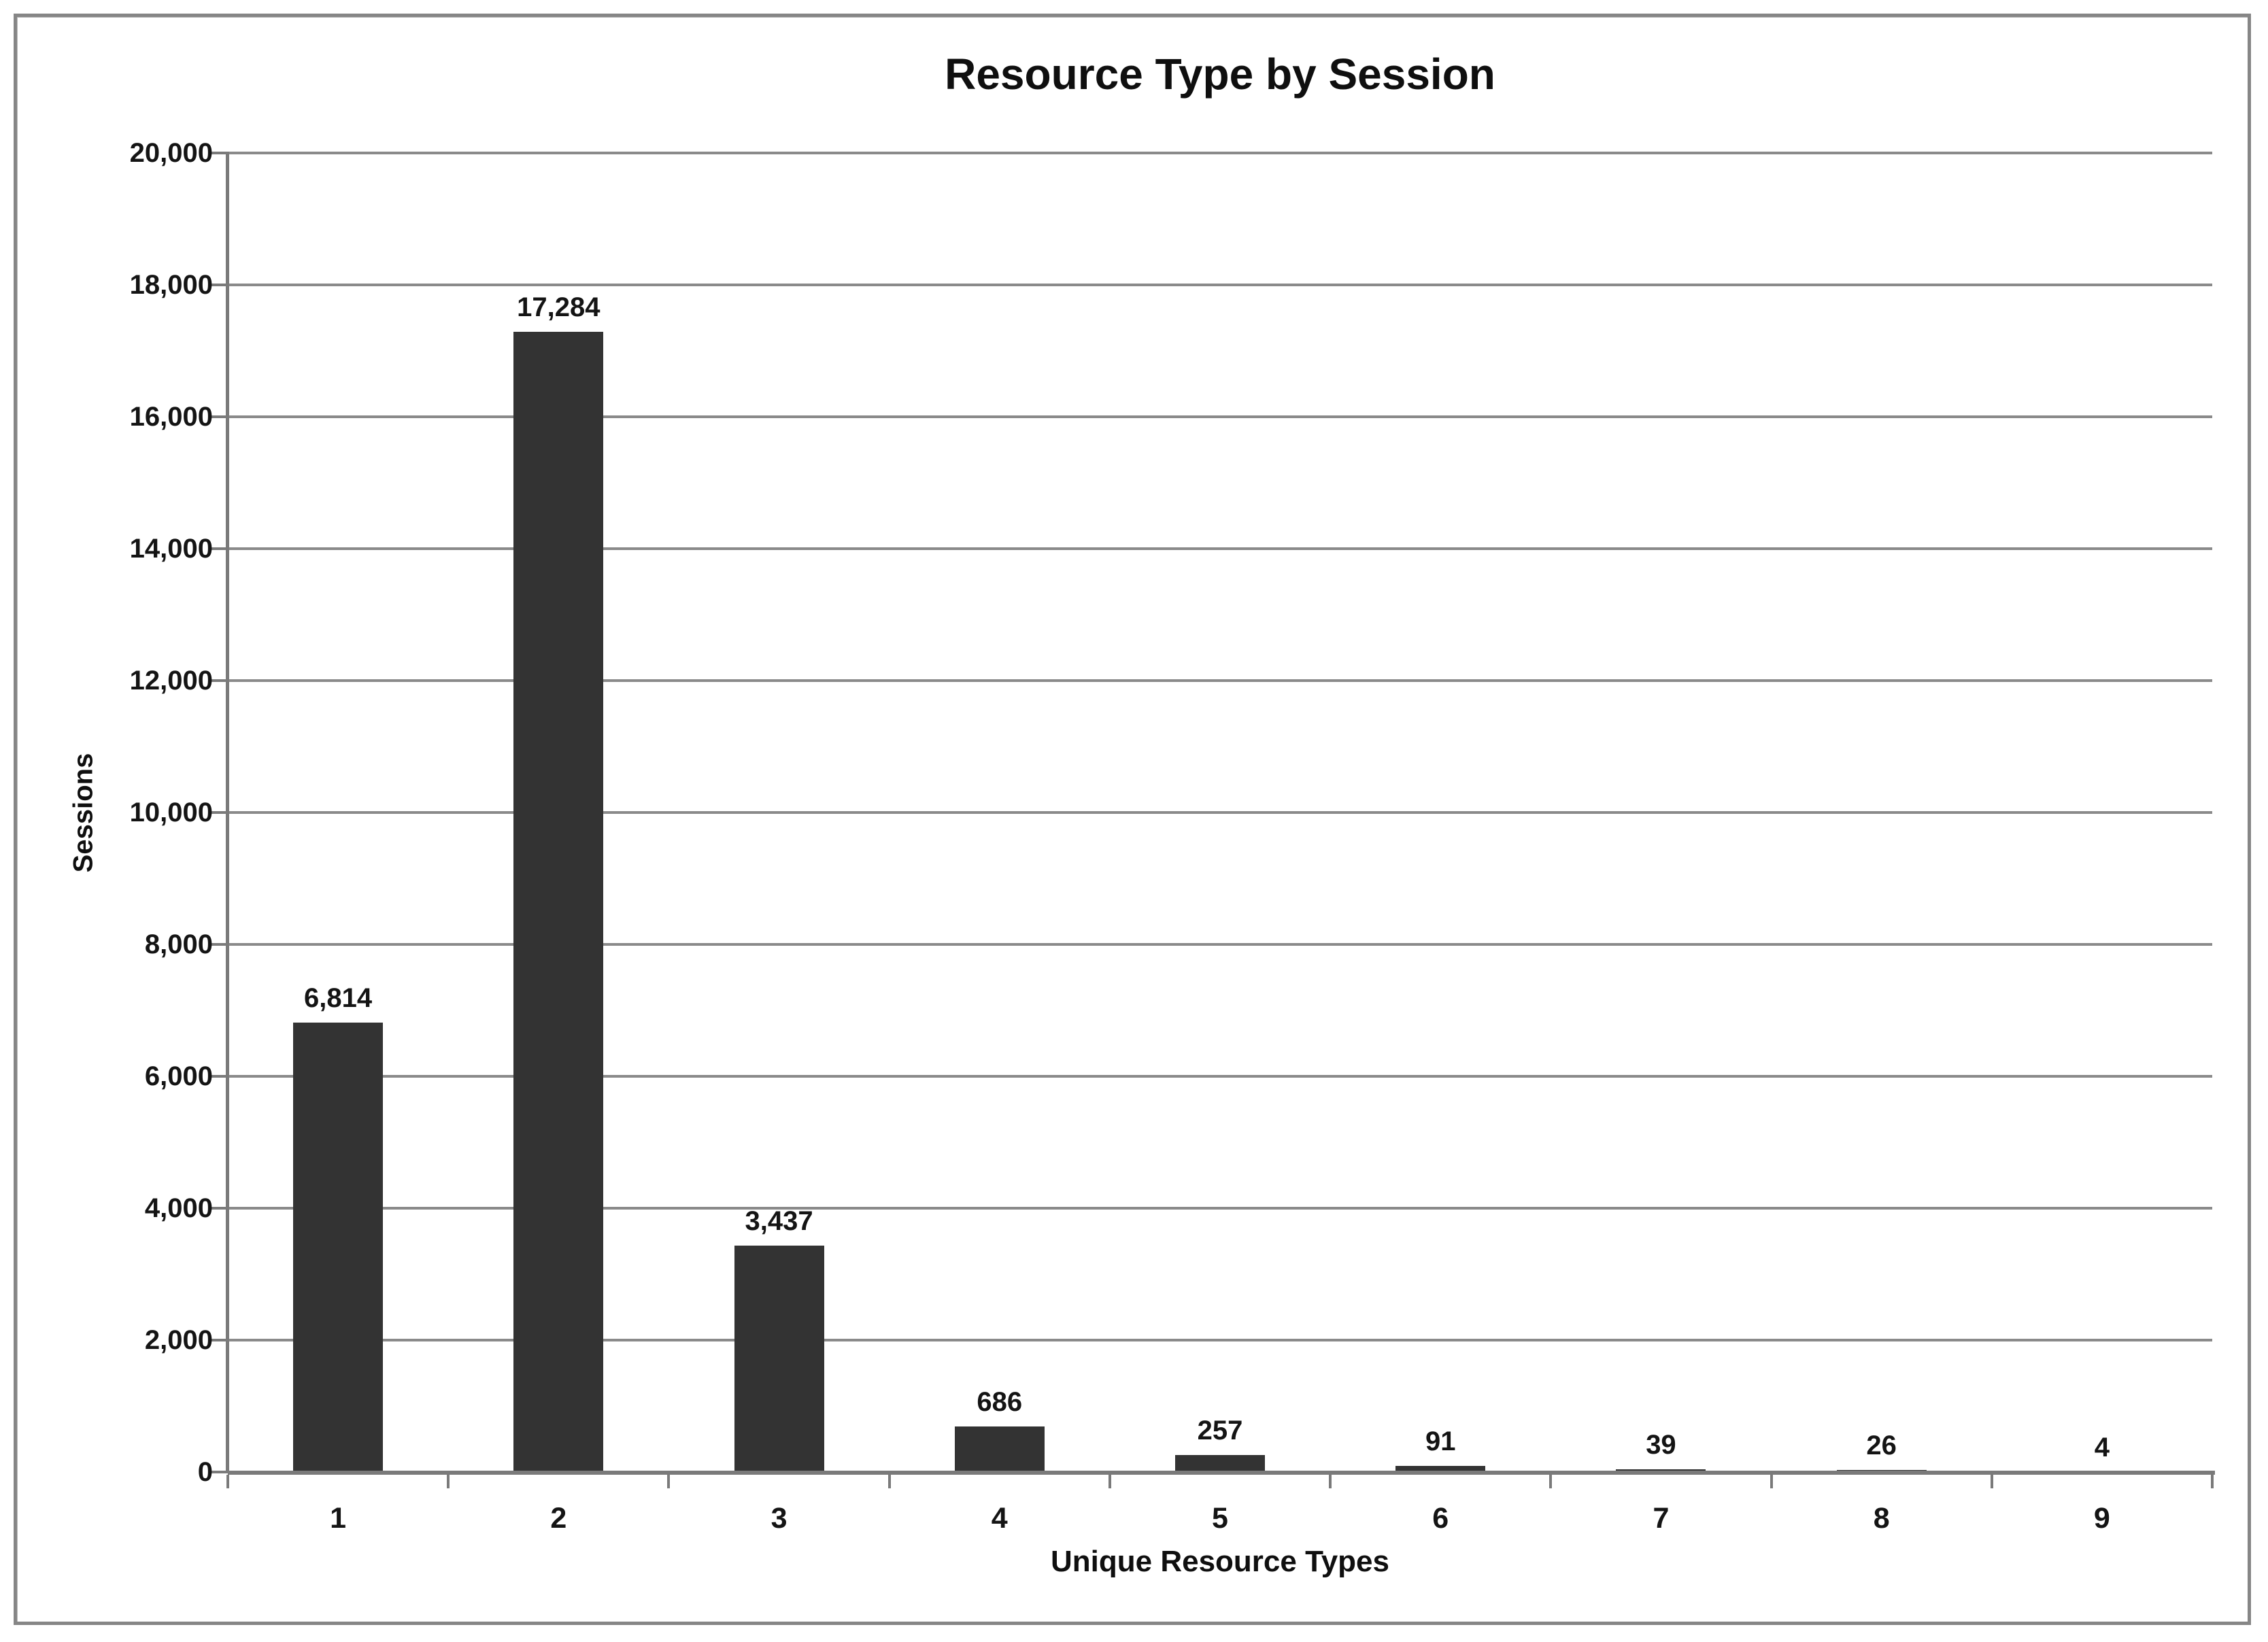  I want to click on bar-value-label: 686, so click(1000, 1402).